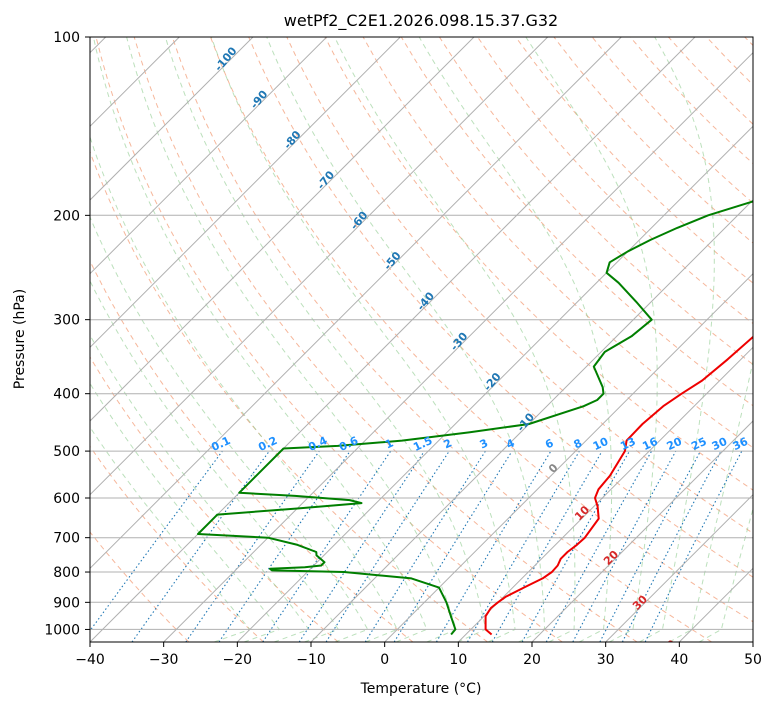 This screenshot has width=775, height=708. Describe the element at coordinates (164, 660) in the screenshot. I see `x-tick-label: −30` at that location.